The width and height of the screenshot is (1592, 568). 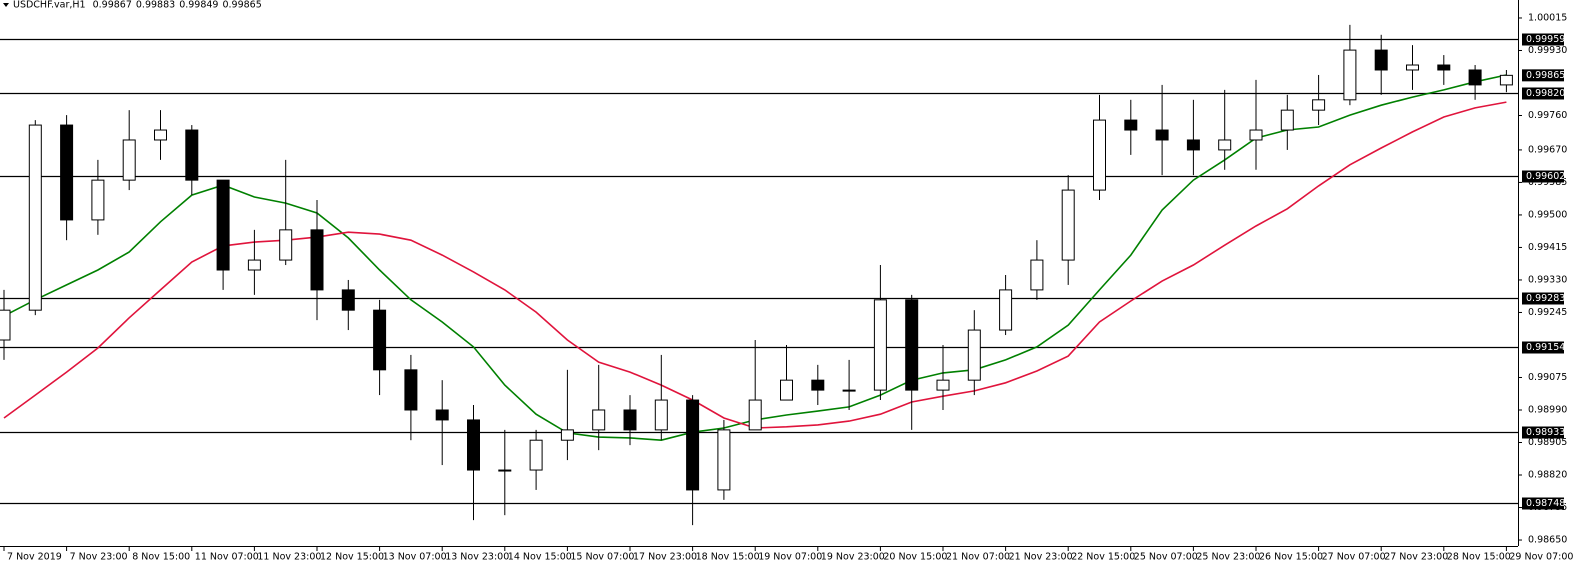 I want to click on current-price-label: 0.99865, so click(x=1545, y=75).